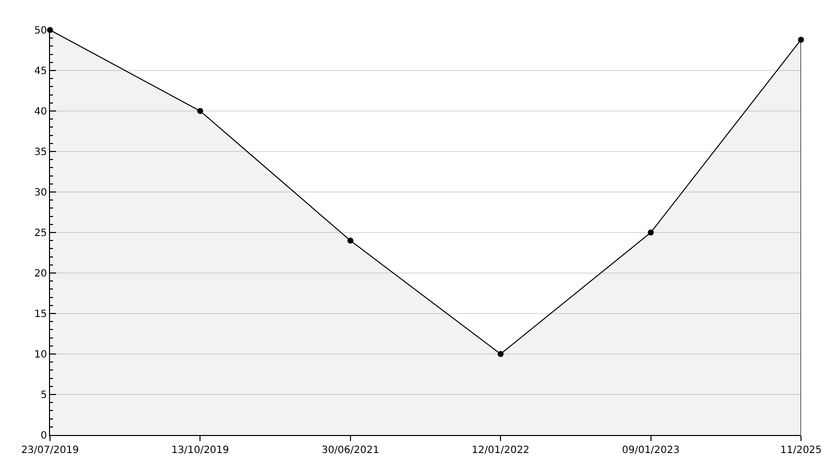  What do you see at coordinates (651, 450) in the screenshot?
I see `x-tick-label: 09/01/2023` at bounding box center [651, 450].